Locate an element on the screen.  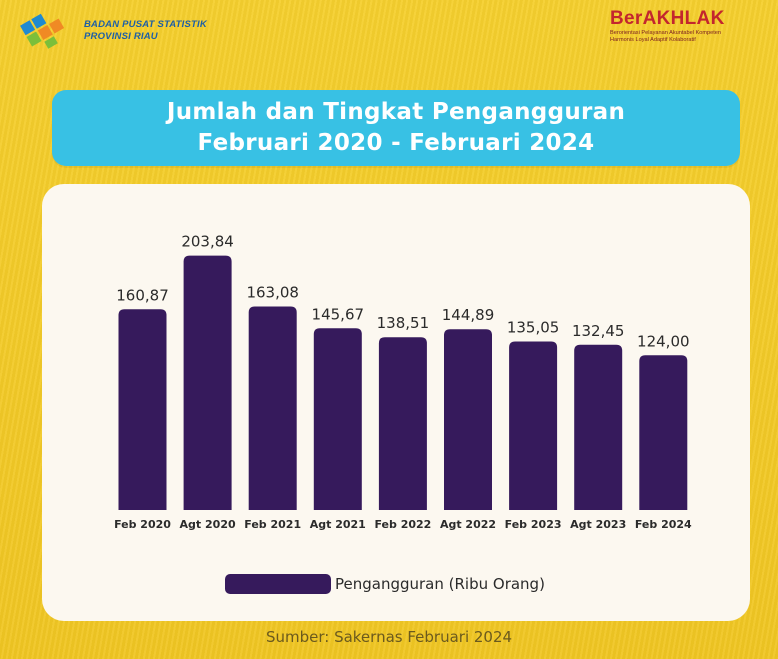
x-tick-label: Agt 2023 is located at coordinates (598, 524).